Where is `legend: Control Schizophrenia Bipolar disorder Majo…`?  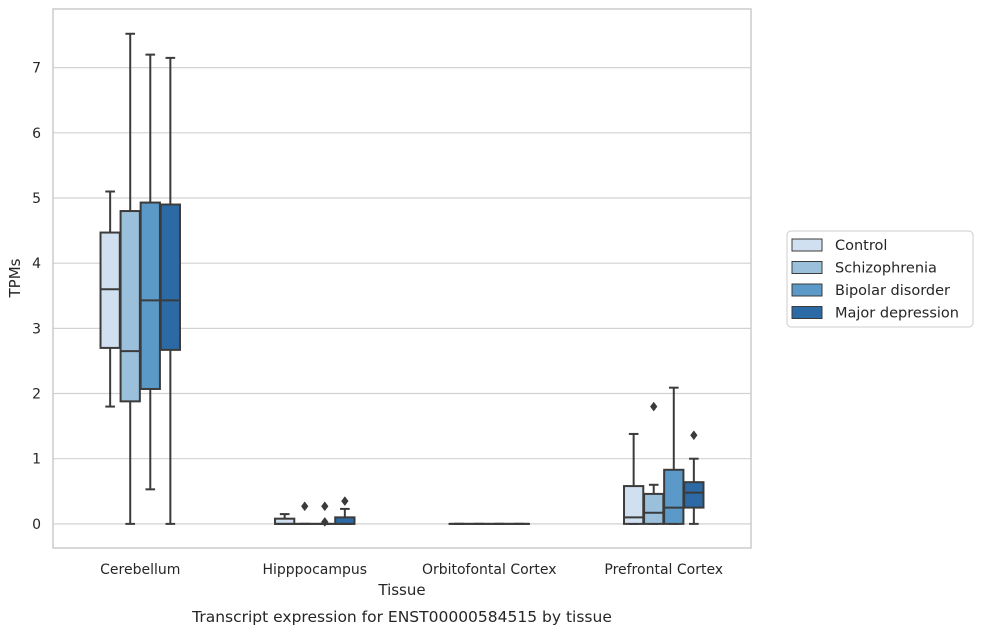
legend: Control Schizophrenia Bipolar disorder Majo… is located at coordinates (880, 279).